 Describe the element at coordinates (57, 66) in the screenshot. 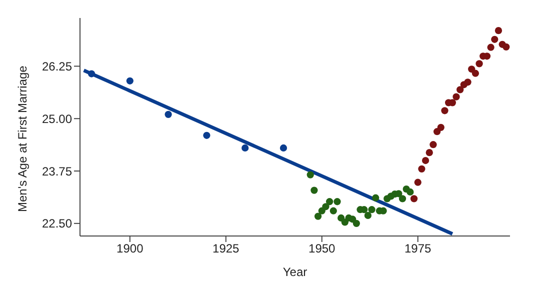

I see `y-tick-label: 26.25` at that location.